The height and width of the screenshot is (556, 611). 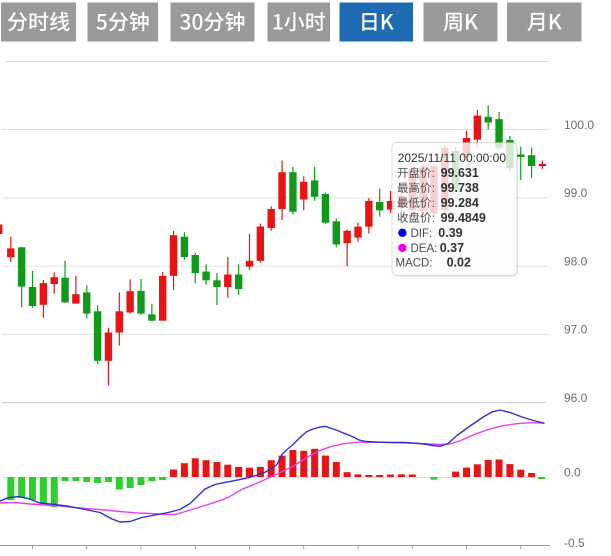 What do you see at coordinates (450, 233) in the screenshot?
I see `svg-text: 0.39` at bounding box center [450, 233].